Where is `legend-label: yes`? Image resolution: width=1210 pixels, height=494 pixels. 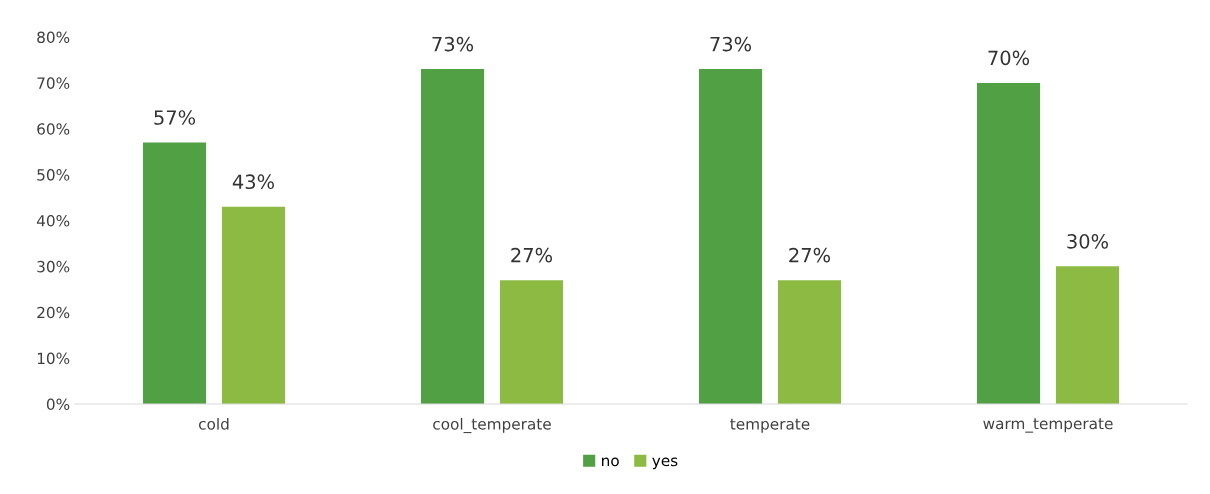
legend-label: yes is located at coordinates (665, 463).